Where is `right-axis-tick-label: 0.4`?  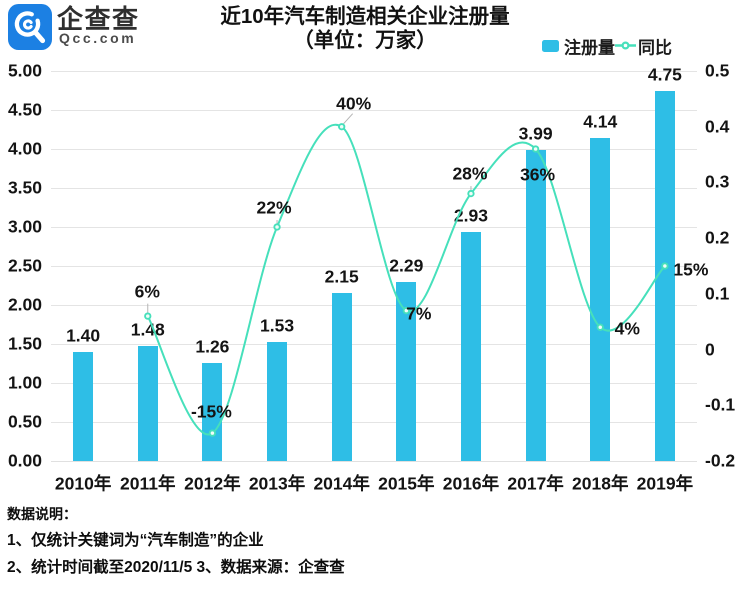 right-axis-tick-label: 0.4 is located at coordinates (717, 126).